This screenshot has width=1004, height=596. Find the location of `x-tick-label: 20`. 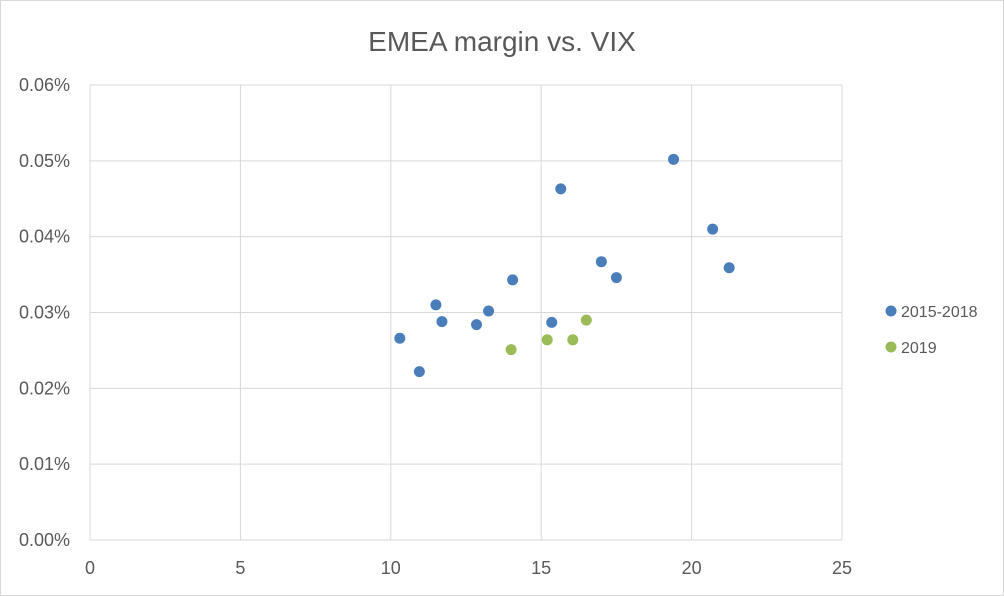

x-tick-label: 20 is located at coordinates (692, 568).